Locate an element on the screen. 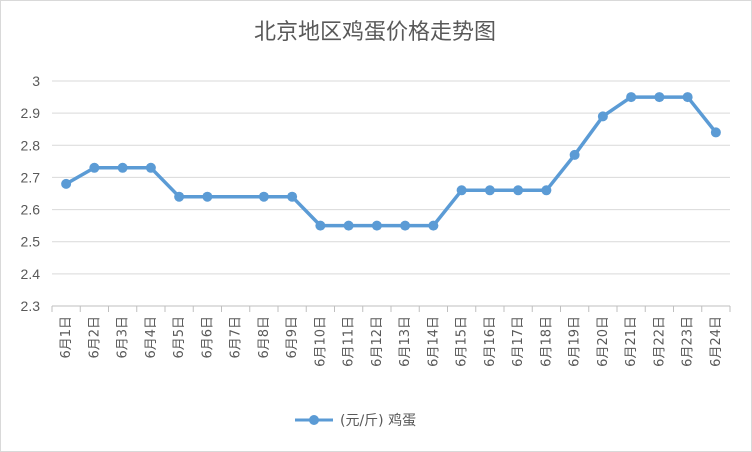 Image resolution: width=752 pixels, height=452 pixels. legend-marker is located at coordinates (314, 420).